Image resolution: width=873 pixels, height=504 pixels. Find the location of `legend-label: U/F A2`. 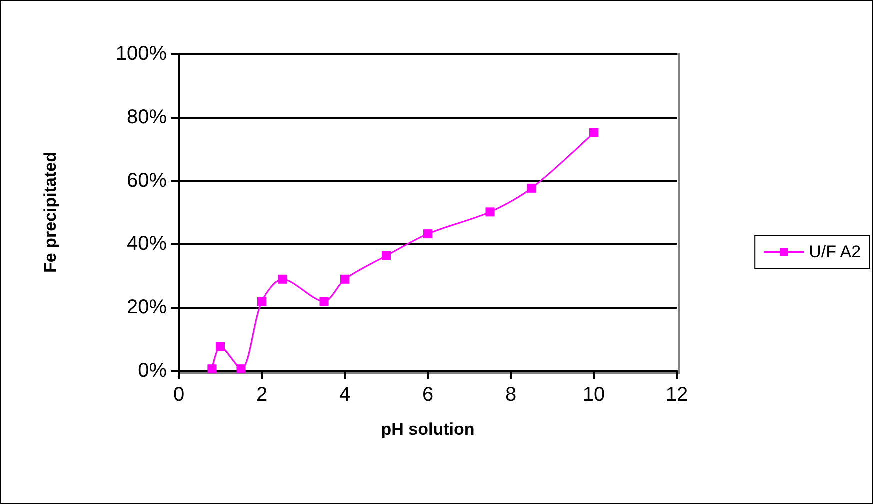

legend-label: U/F A2 is located at coordinates (835, 252).